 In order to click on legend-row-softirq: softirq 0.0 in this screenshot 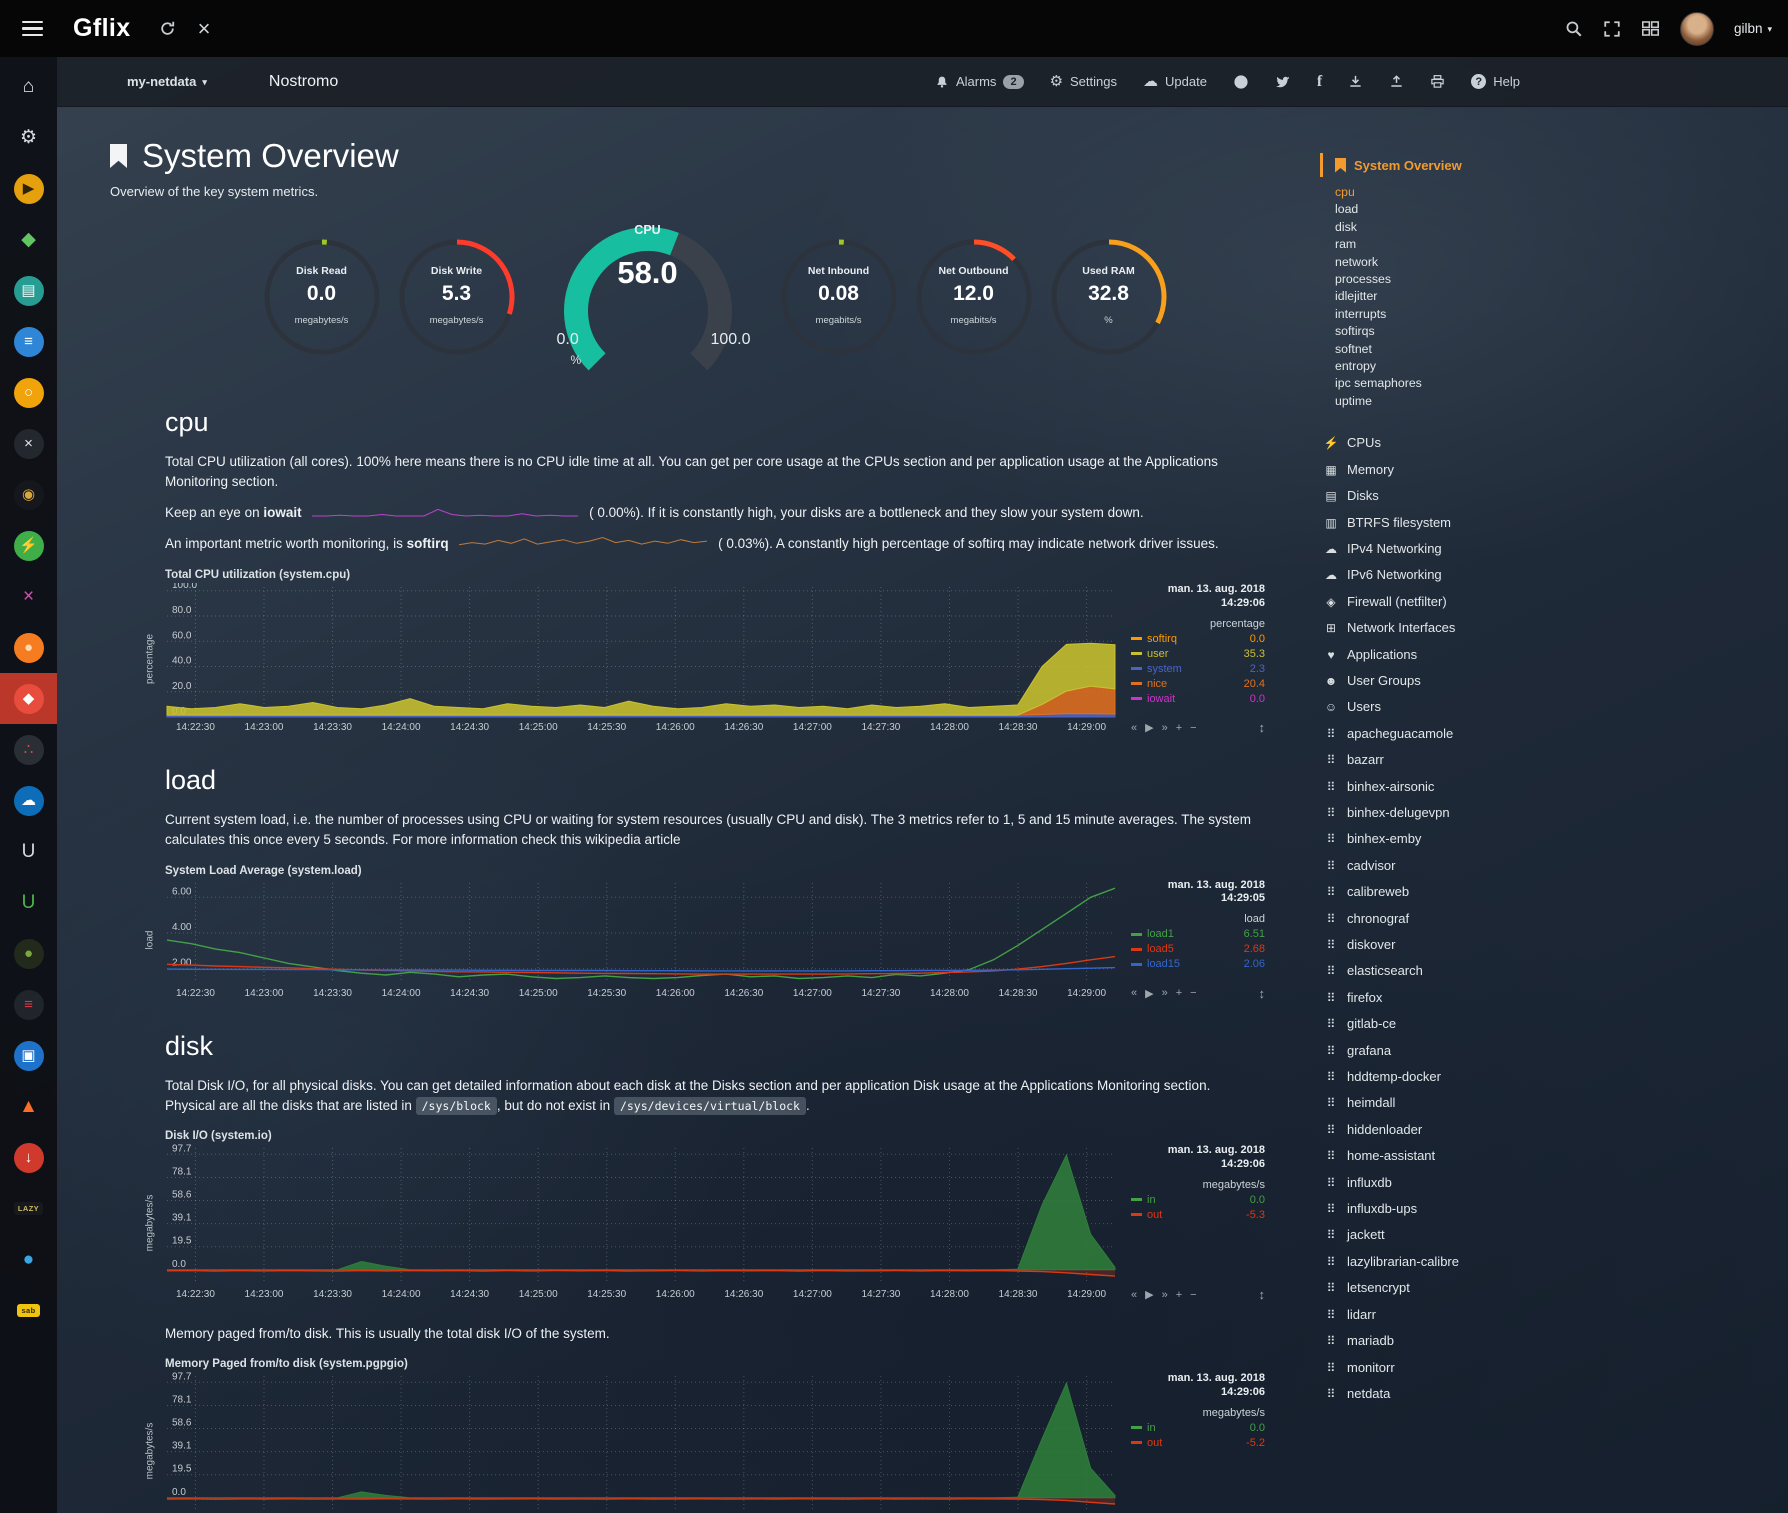, I will do `click(1198, 639)`.